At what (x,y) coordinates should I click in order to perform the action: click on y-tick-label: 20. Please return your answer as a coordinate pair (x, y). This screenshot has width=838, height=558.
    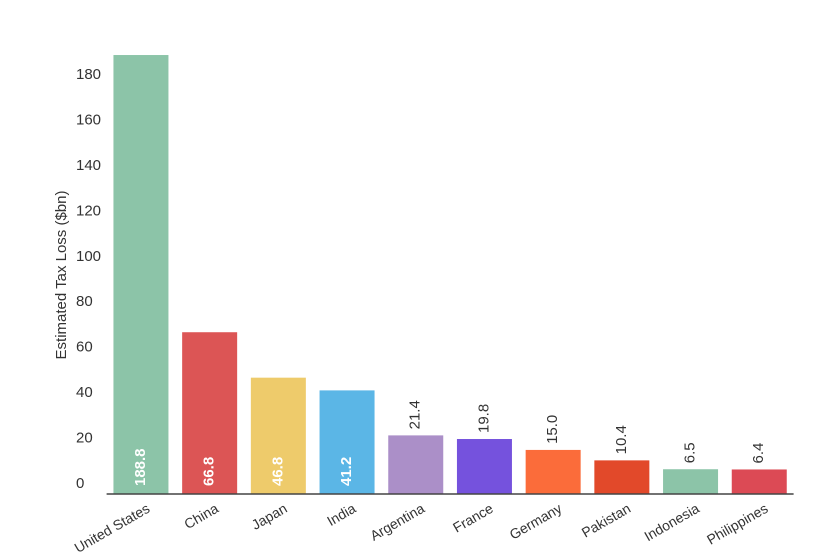
    Looking at the image, I should click on (84, 438).